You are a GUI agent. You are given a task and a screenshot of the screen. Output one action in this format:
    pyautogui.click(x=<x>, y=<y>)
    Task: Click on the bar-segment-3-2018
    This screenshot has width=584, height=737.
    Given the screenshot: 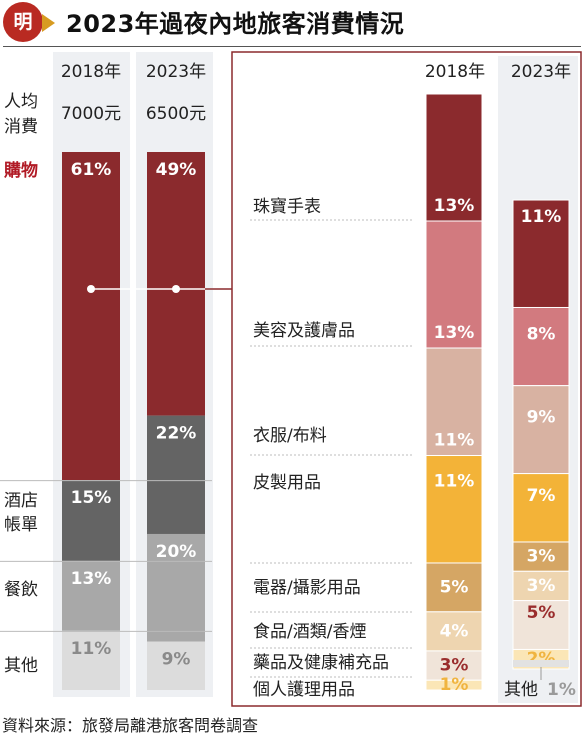 What is the action you would take?
    pyautogui.click(x=91, y=660)
    